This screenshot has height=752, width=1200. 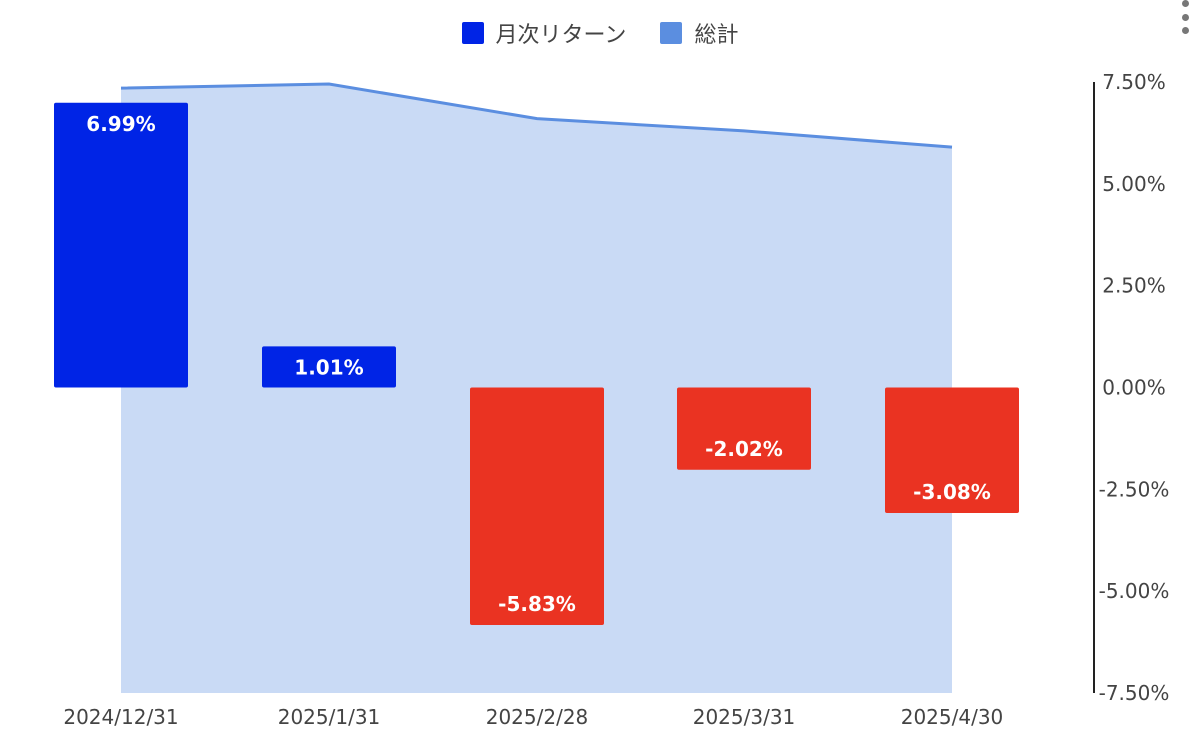 What do you see at coordinates (536, 115) in the screenshot?
I see `total-line` at bounding box center [536, 115].